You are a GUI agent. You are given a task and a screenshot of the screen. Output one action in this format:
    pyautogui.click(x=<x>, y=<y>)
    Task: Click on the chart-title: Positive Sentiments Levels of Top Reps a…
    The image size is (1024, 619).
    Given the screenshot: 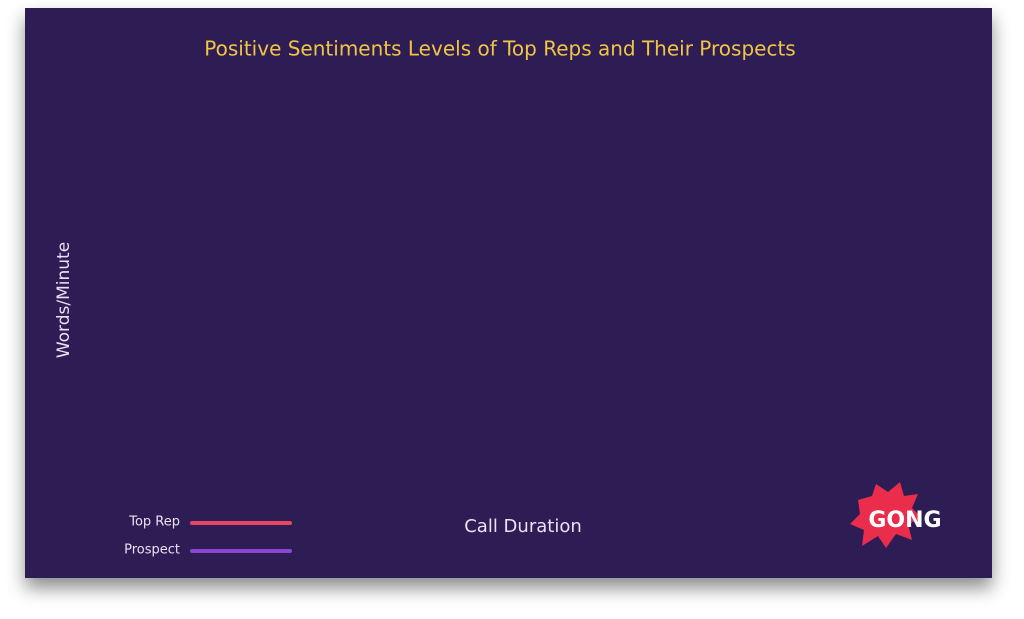 What is the action you would take?
    pyautogui.click(x=499, y=49)
    